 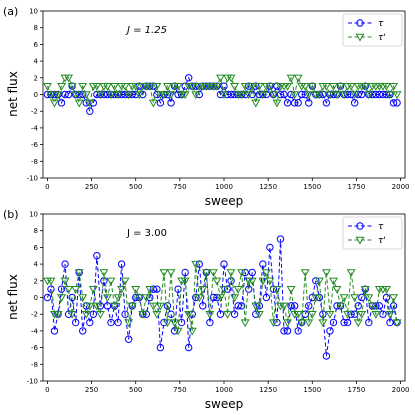 What do you see at coordinates (32, 179) in the screenshot?
I see `y-tick-label: -10` at bounding box center [32, 179].